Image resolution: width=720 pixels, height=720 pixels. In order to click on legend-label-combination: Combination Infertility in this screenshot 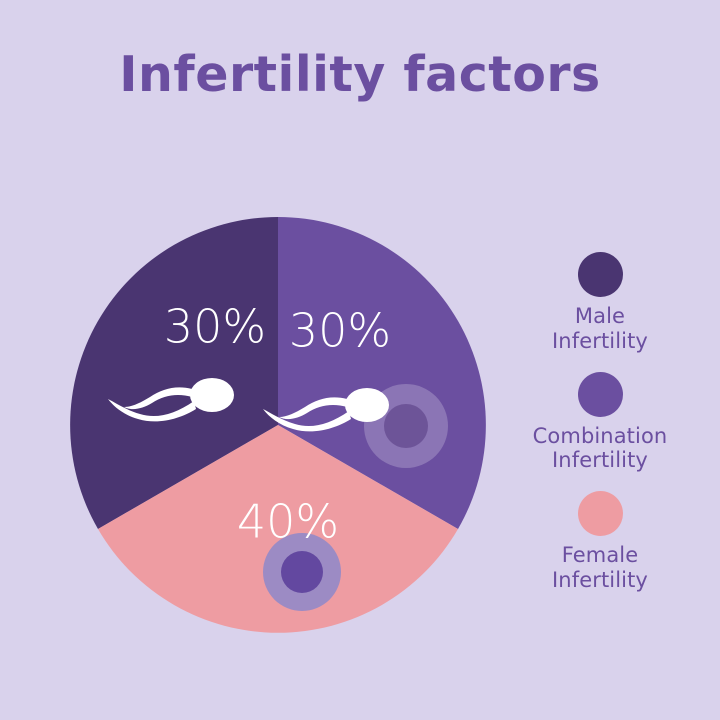, I will do `click(600, 448)`.